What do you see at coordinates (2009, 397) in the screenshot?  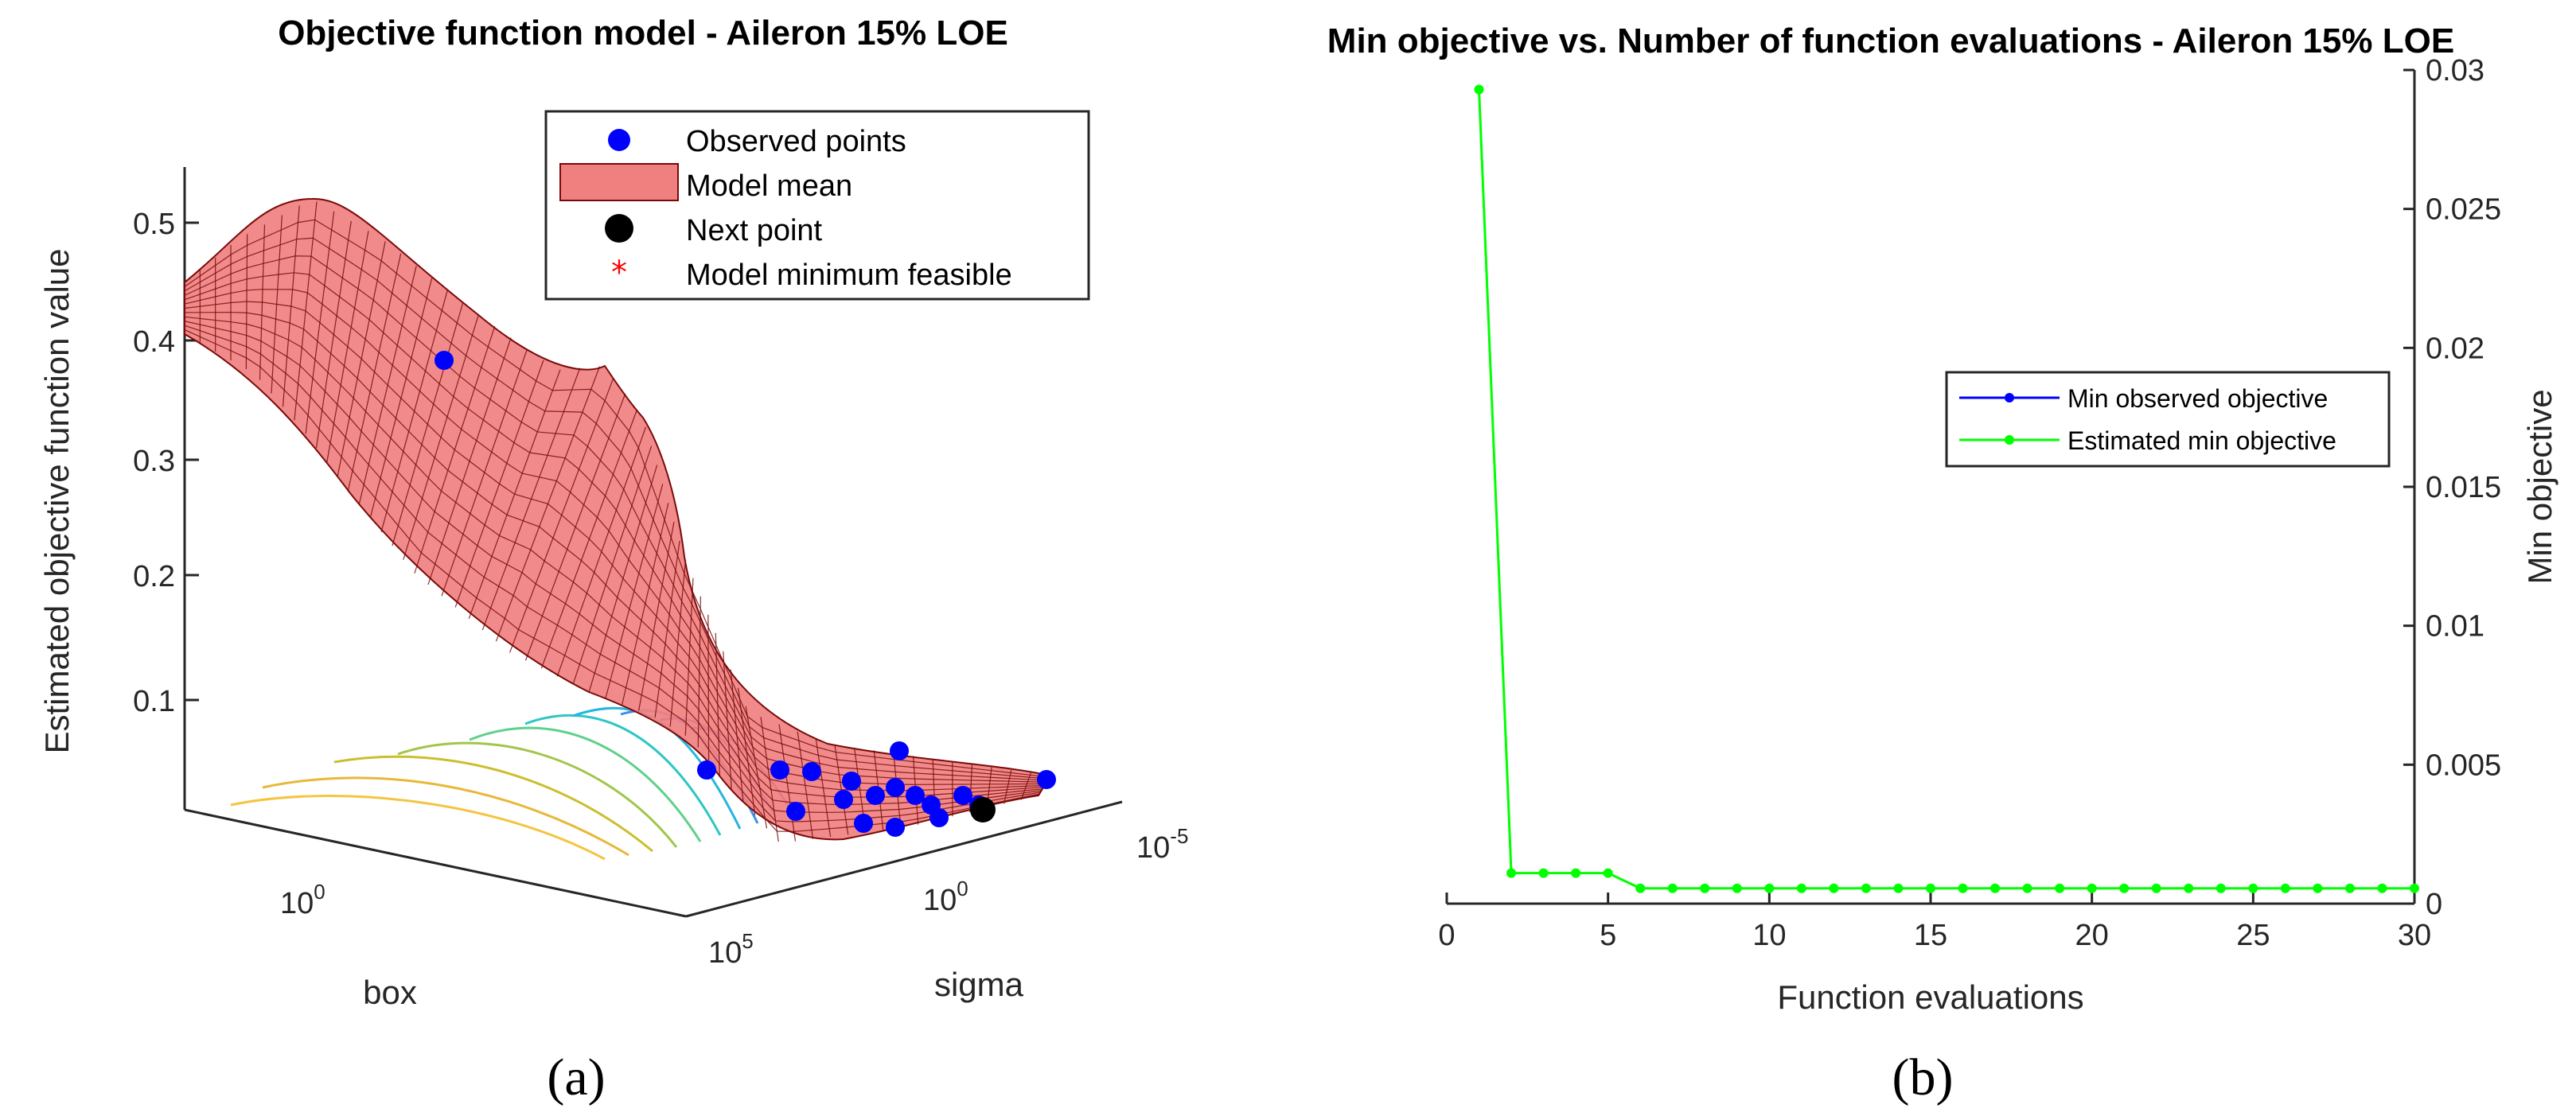 I see `legend-min-observed-marker` at bounding box center [2009, 397].